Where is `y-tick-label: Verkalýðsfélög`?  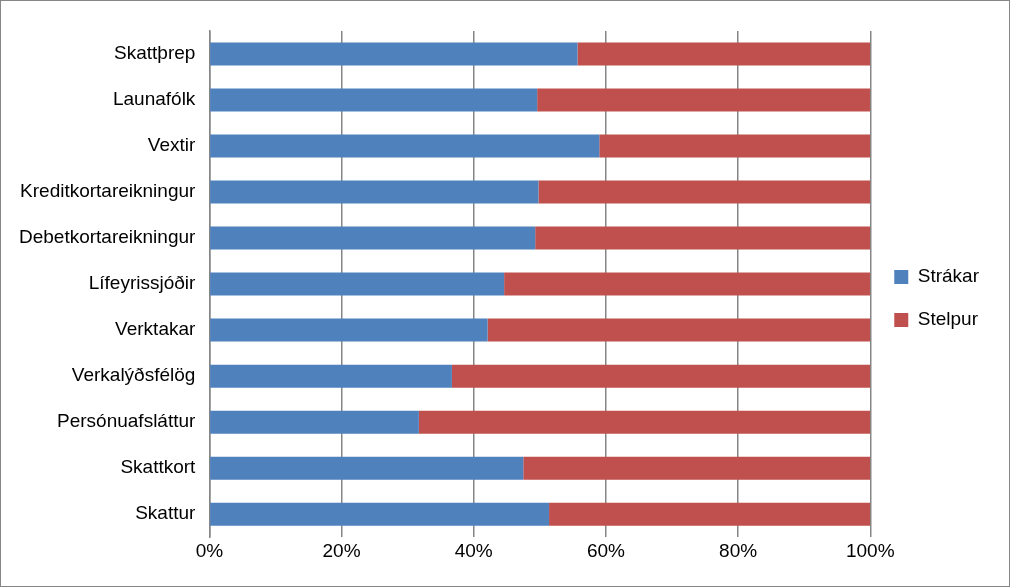 y-tick-label: Verkalýðsfélög is located at coordinates (133, 375).